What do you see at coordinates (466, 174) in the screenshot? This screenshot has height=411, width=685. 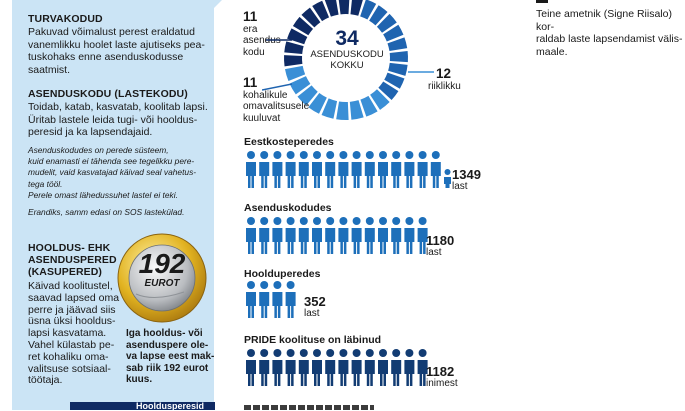 I see `section-number: 1349` at bounding box center [466, 174].